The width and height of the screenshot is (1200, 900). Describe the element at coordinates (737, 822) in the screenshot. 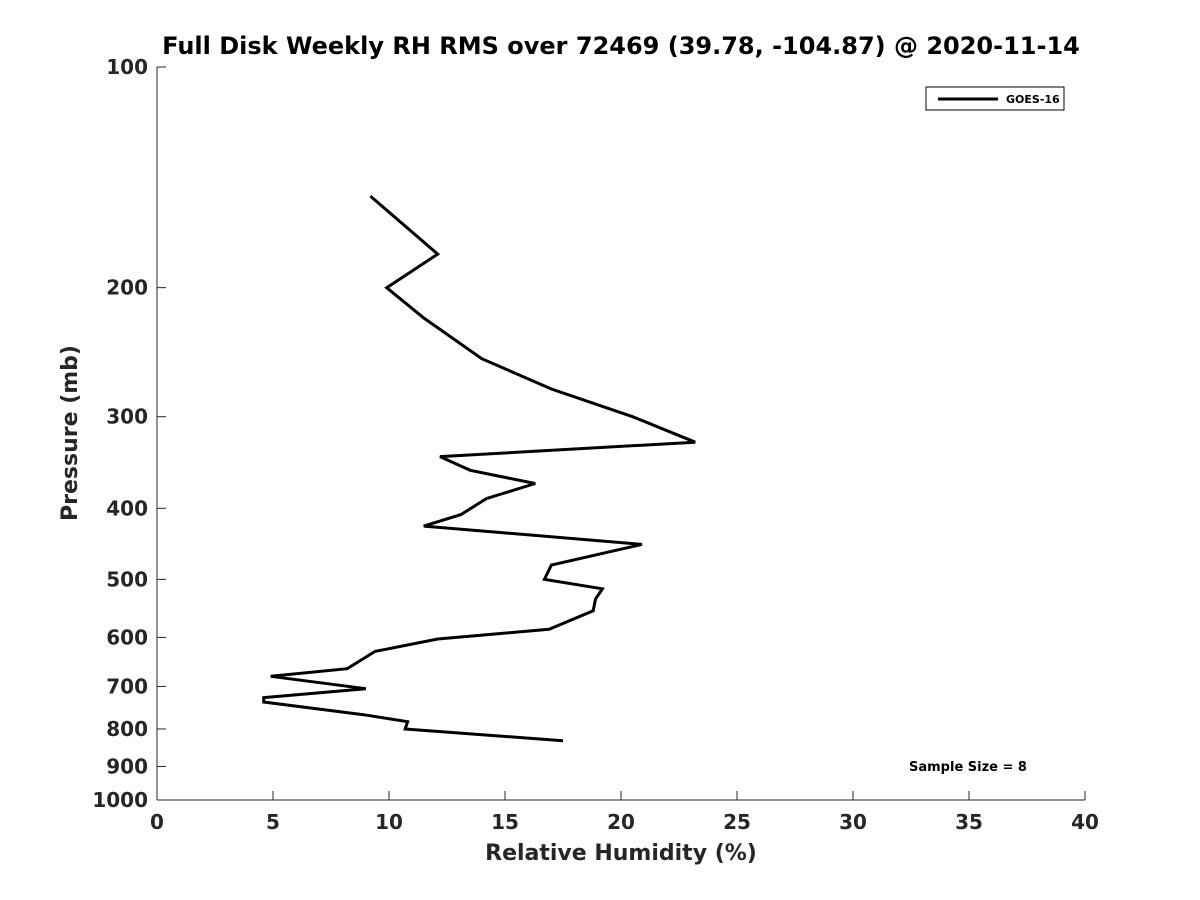

I see `x-tick-label: 25` at that location.